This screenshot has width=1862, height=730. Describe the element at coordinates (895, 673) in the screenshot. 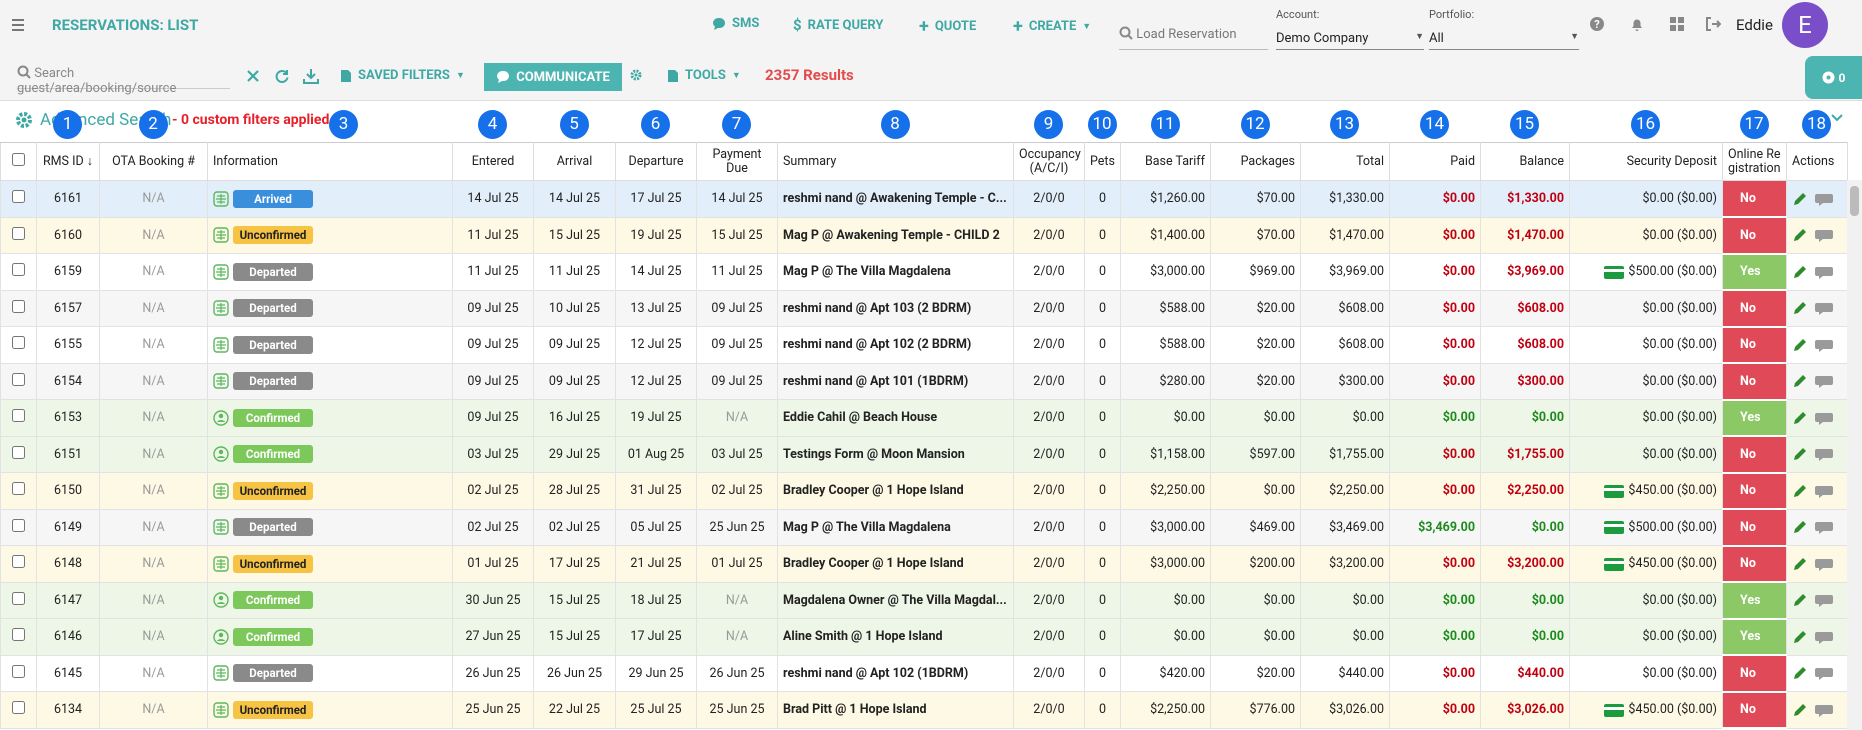

I see `summary-cell: reshmi nand @ Apt 102 (1BDRM)` at that location.